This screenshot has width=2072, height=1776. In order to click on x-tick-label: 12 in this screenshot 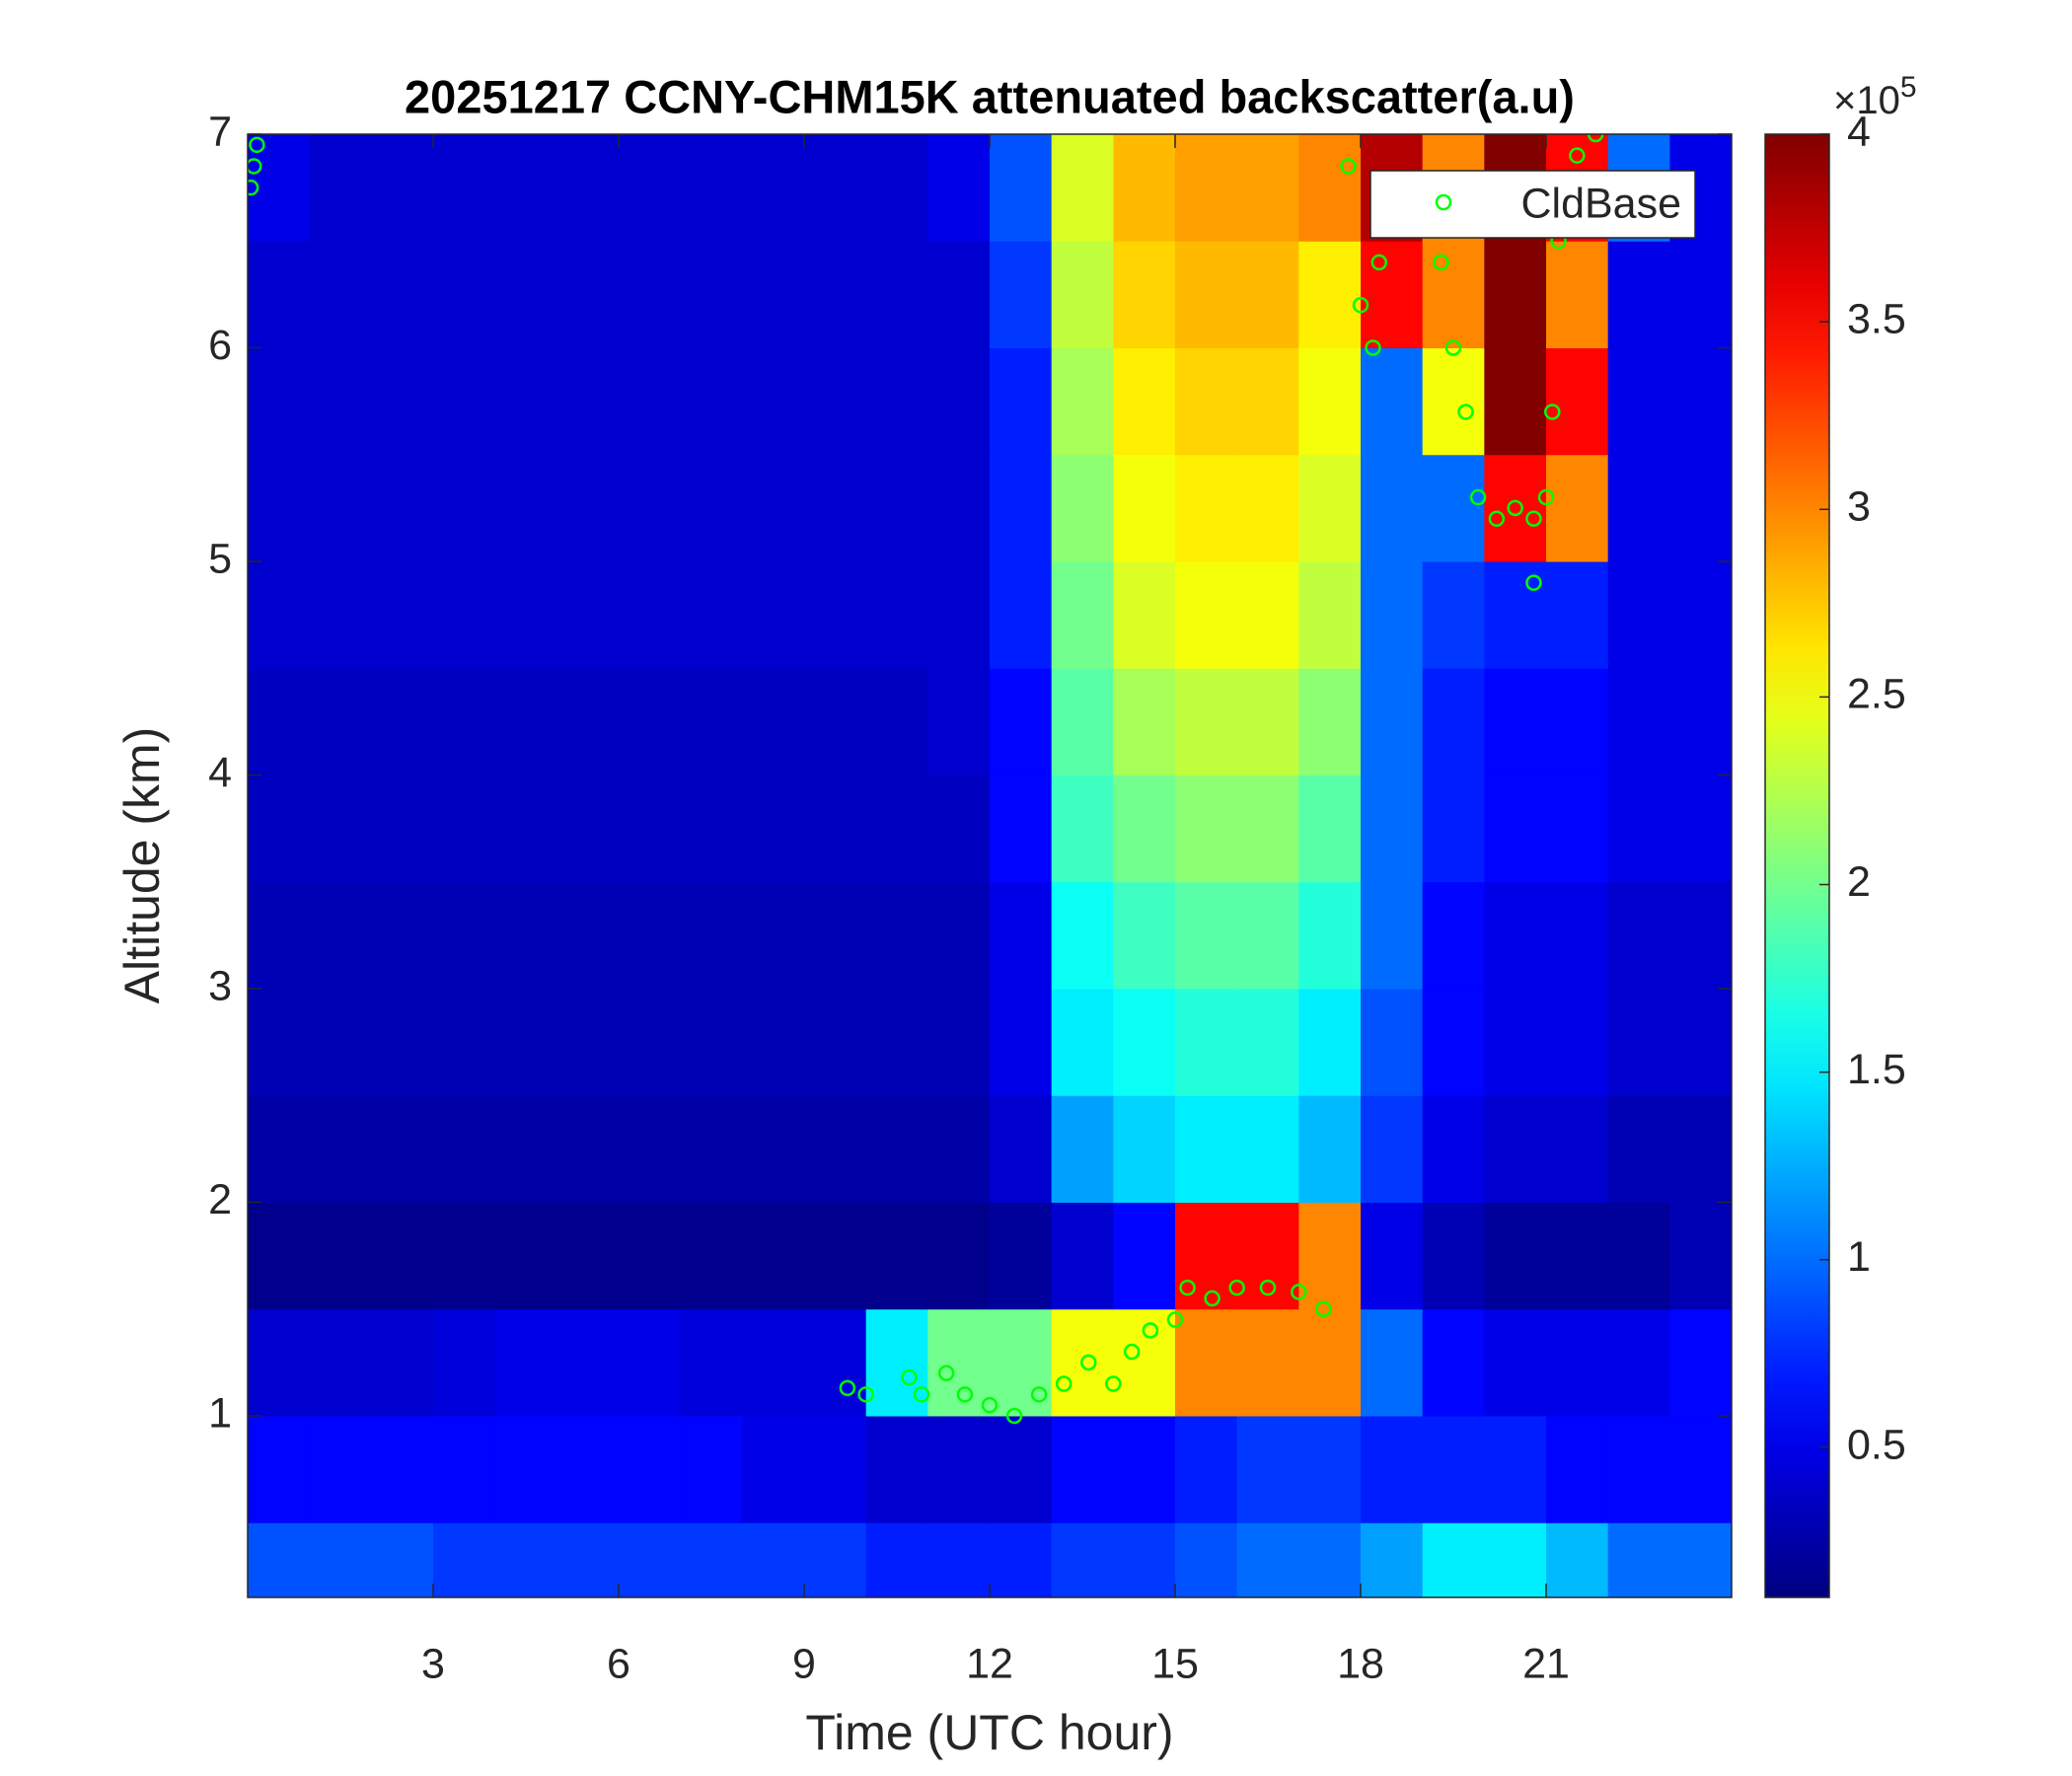, I will do `click(990, 1663)`.